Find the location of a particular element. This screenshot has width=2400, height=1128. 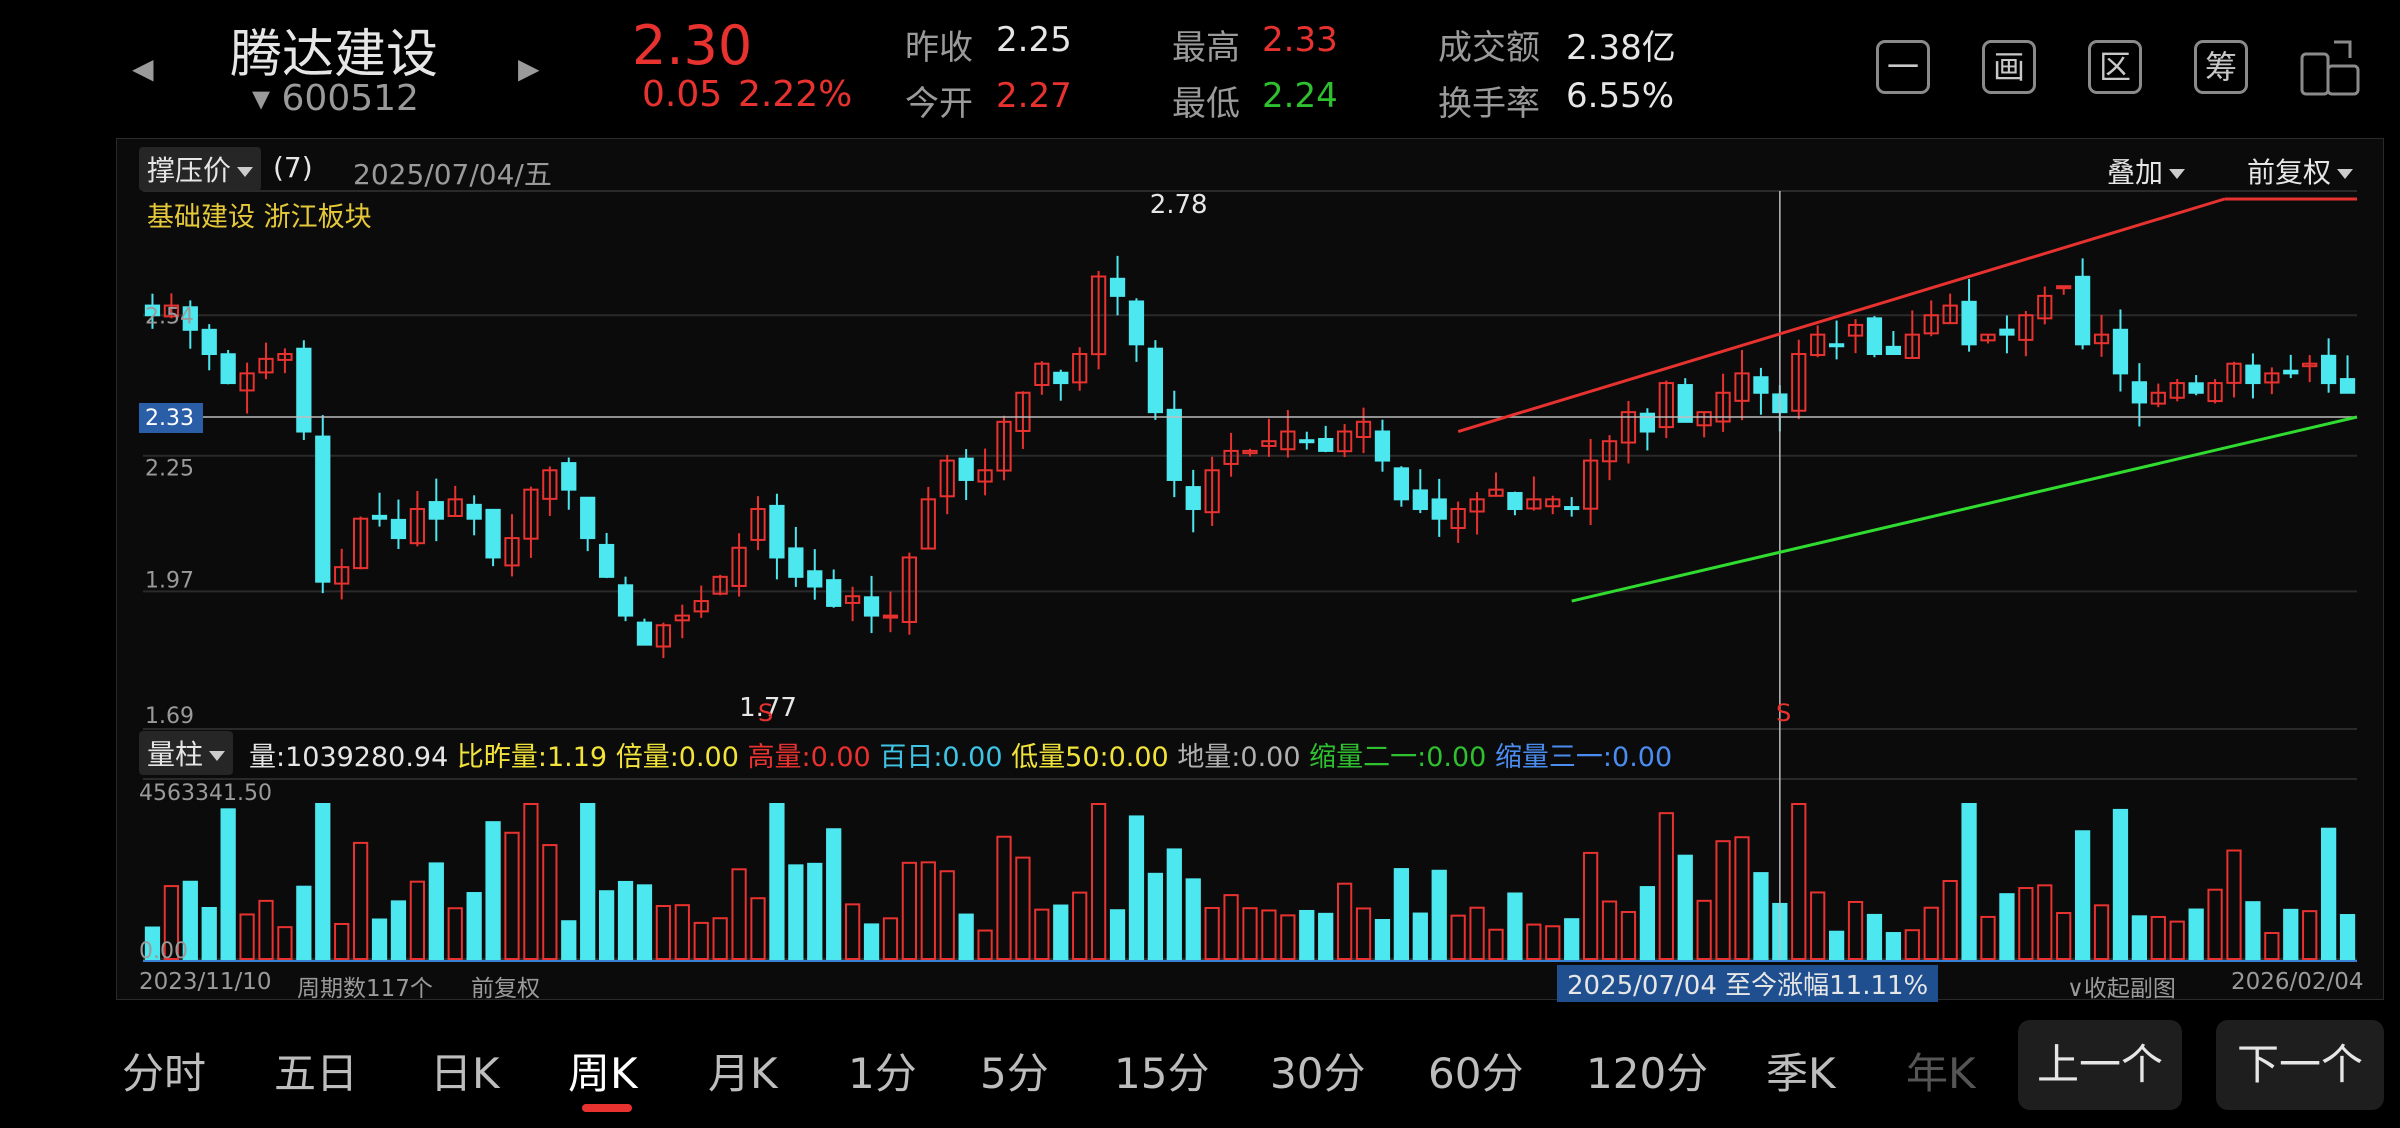

tab-30min: 30分 is located at coordinates (1318, 1073).